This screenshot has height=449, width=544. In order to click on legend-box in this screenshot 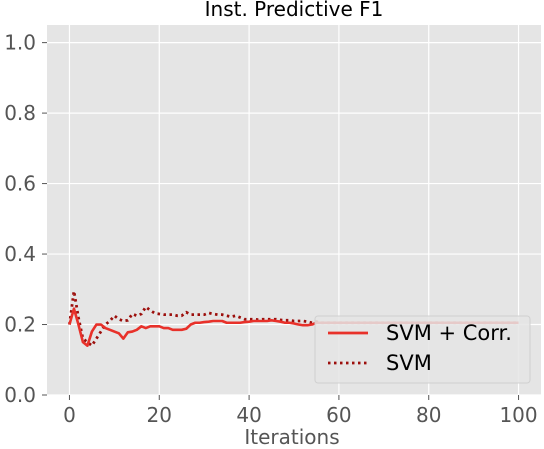, I will do `click(422, 349)`.